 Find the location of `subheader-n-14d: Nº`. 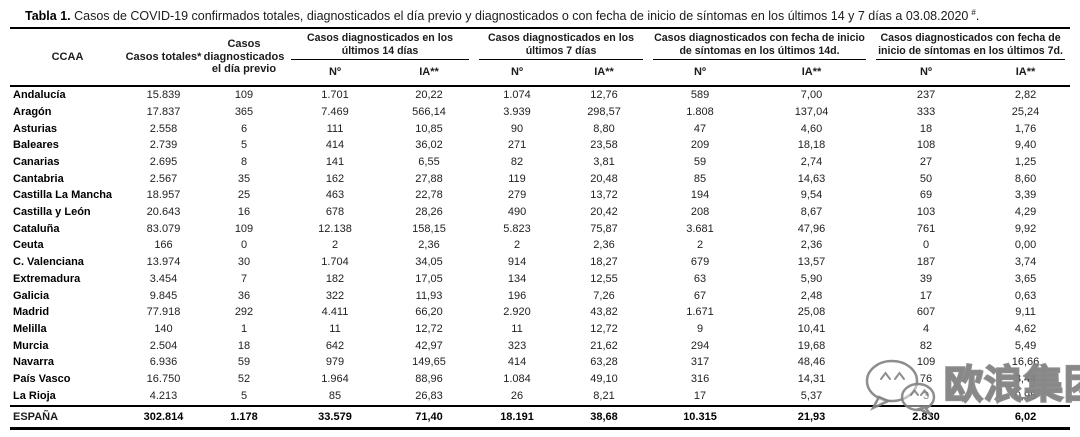

subheader-n-14d: Nº is located at coordinates (335, 72).